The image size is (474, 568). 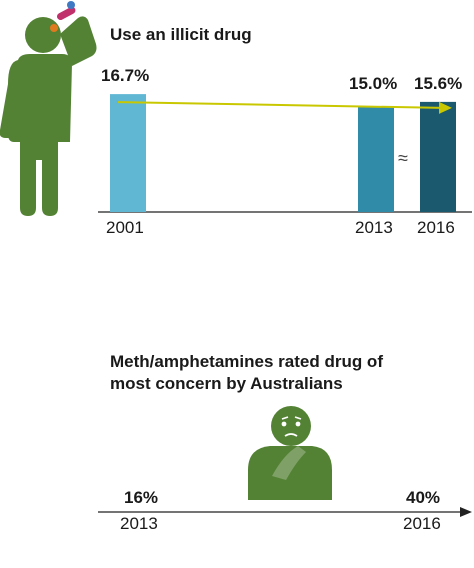 What do you see at coordinates (139, 523) in the screenshot?
I see `tick-label-2013-concern: 2013` at bounding box center [139, 523].